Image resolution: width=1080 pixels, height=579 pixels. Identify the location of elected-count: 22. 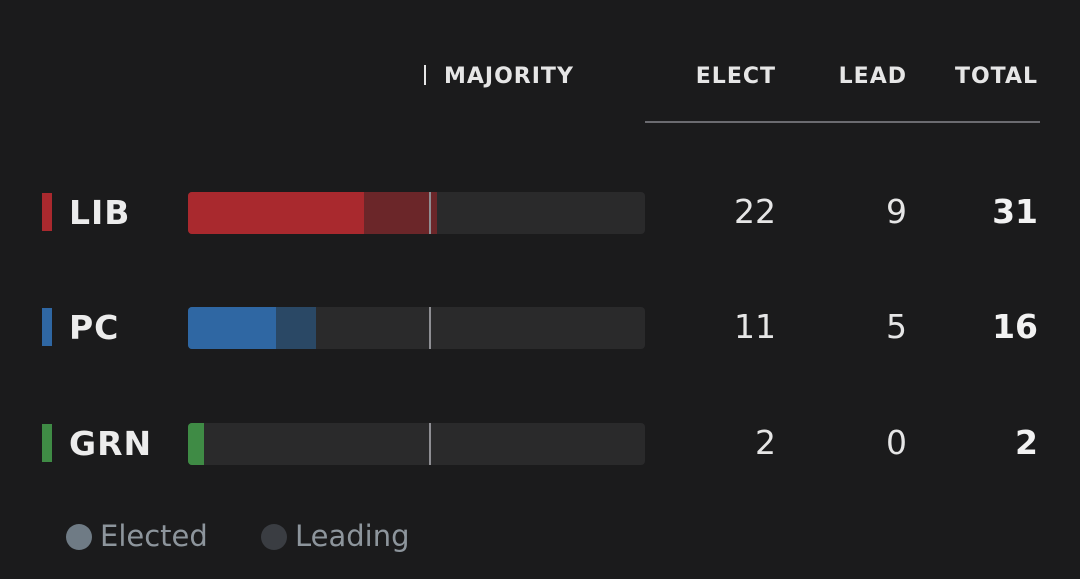
(755, 211).